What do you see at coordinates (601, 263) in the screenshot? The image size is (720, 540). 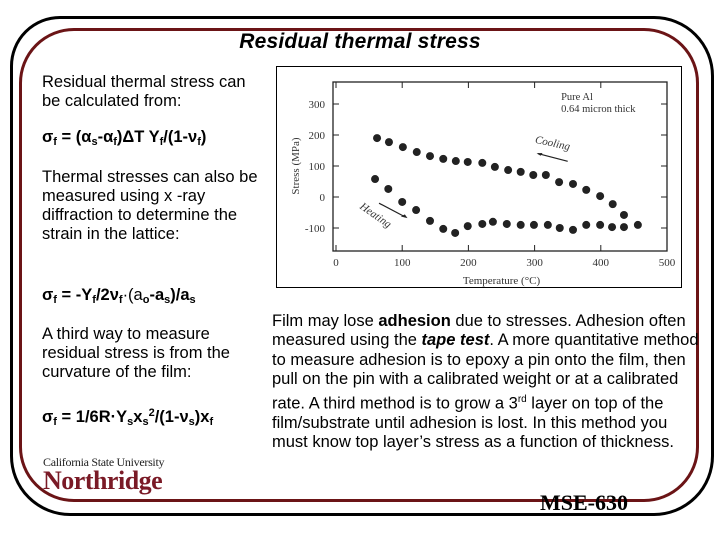 I see `svg-text: 400` at bounding box center [601, 263].